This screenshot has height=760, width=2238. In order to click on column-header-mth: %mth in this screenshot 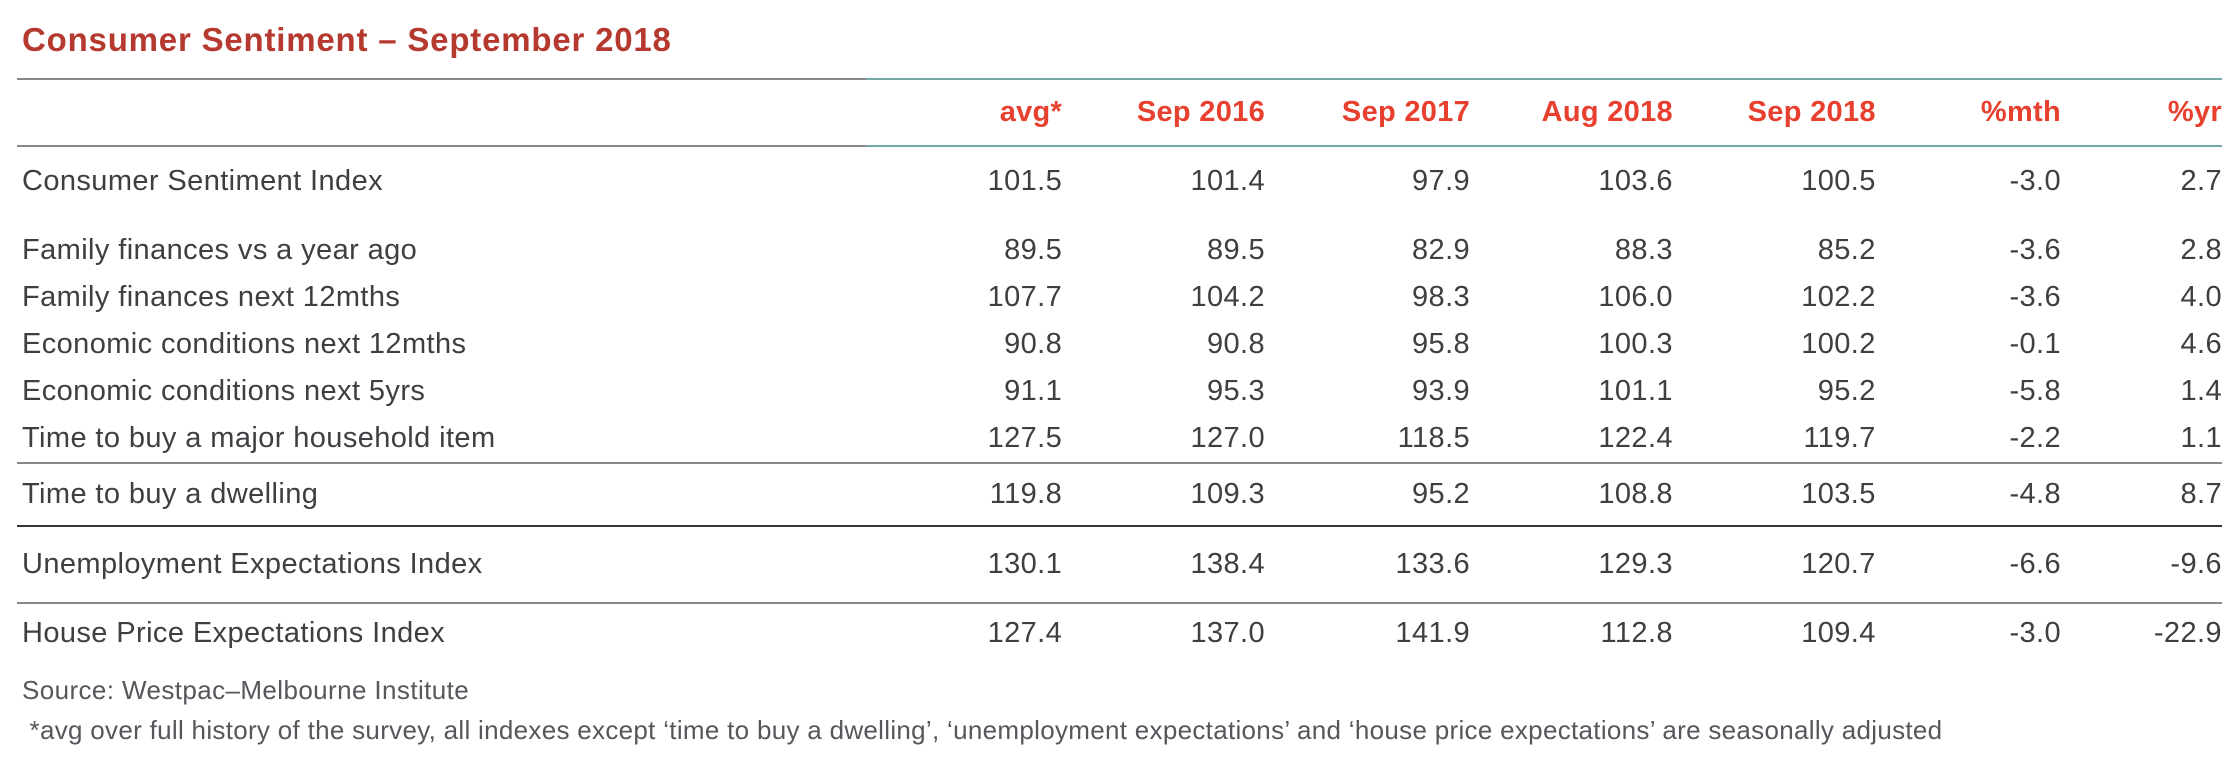, I will do `click(2021, 112)`.